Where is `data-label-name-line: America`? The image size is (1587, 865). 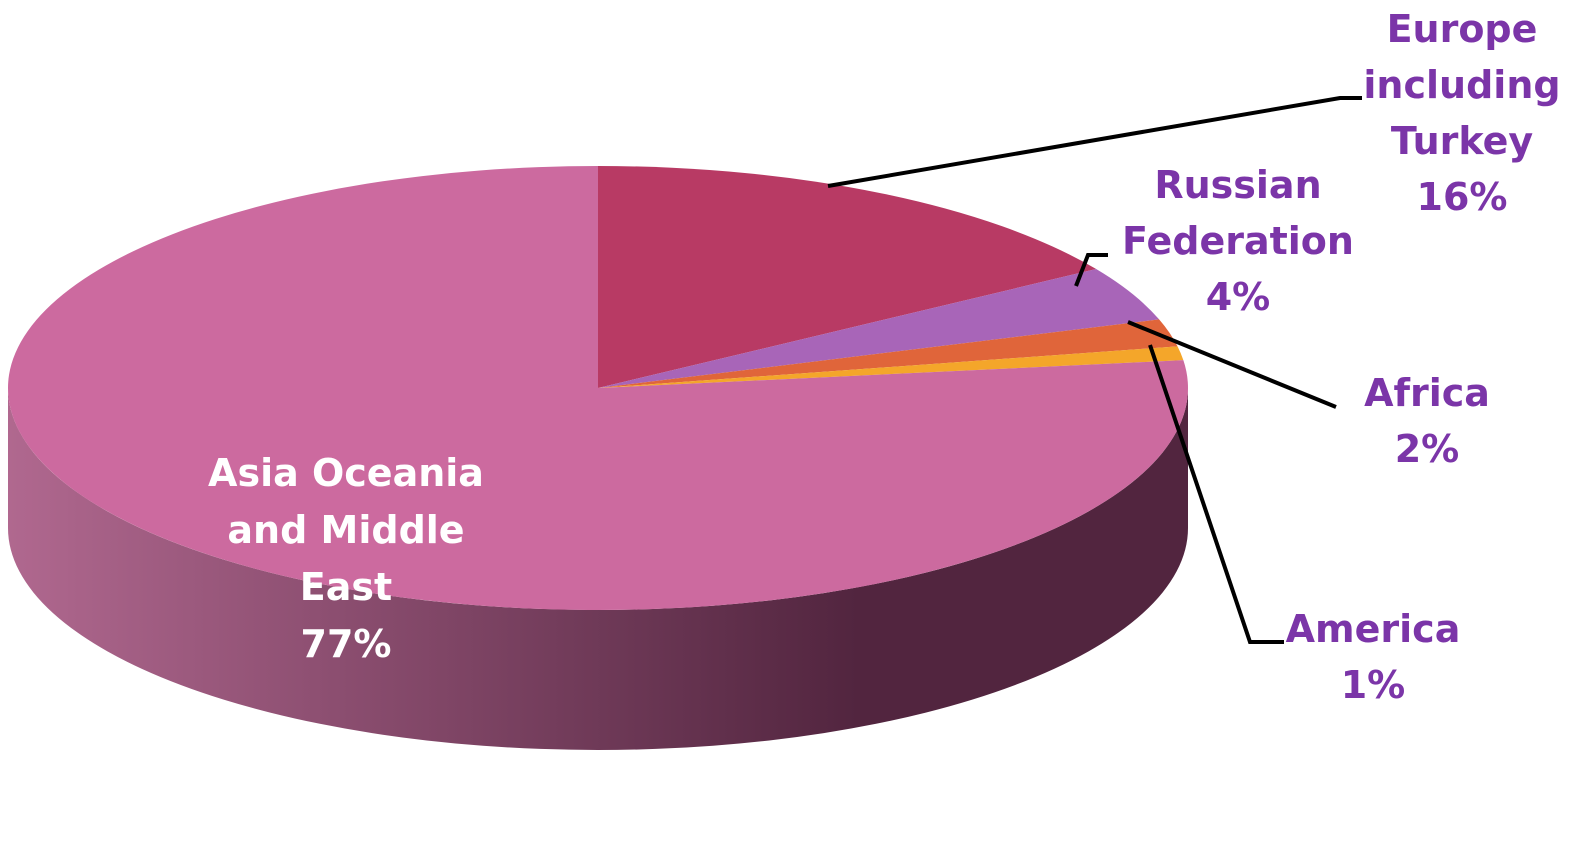
data-label-name-line: America is located at coordinates (1373, 629).